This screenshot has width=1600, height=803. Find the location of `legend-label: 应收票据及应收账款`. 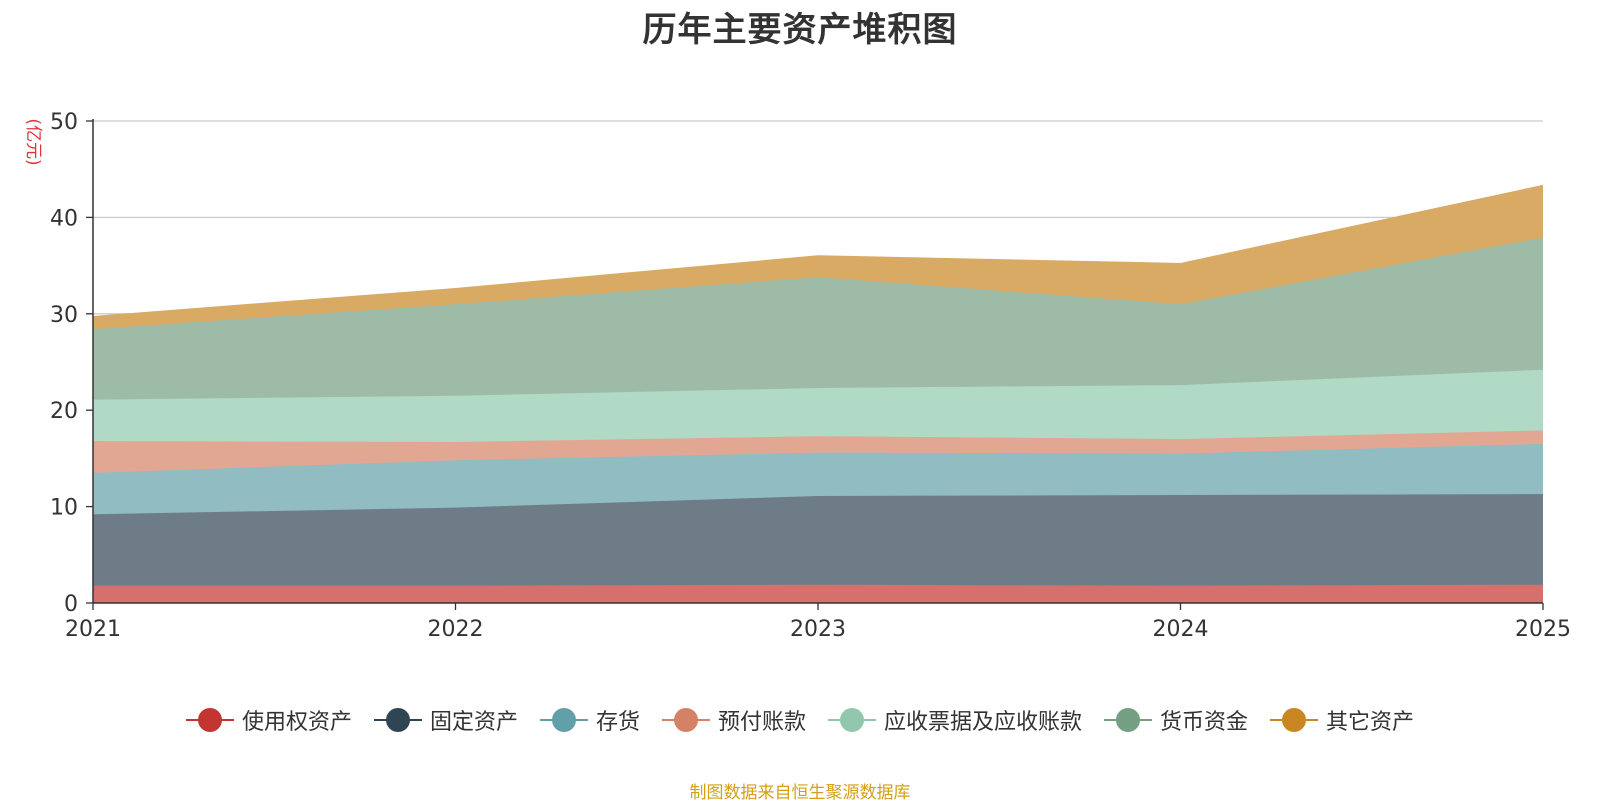

legend-label: 应收票据及应收账款 is located at coordinates (983, 722).